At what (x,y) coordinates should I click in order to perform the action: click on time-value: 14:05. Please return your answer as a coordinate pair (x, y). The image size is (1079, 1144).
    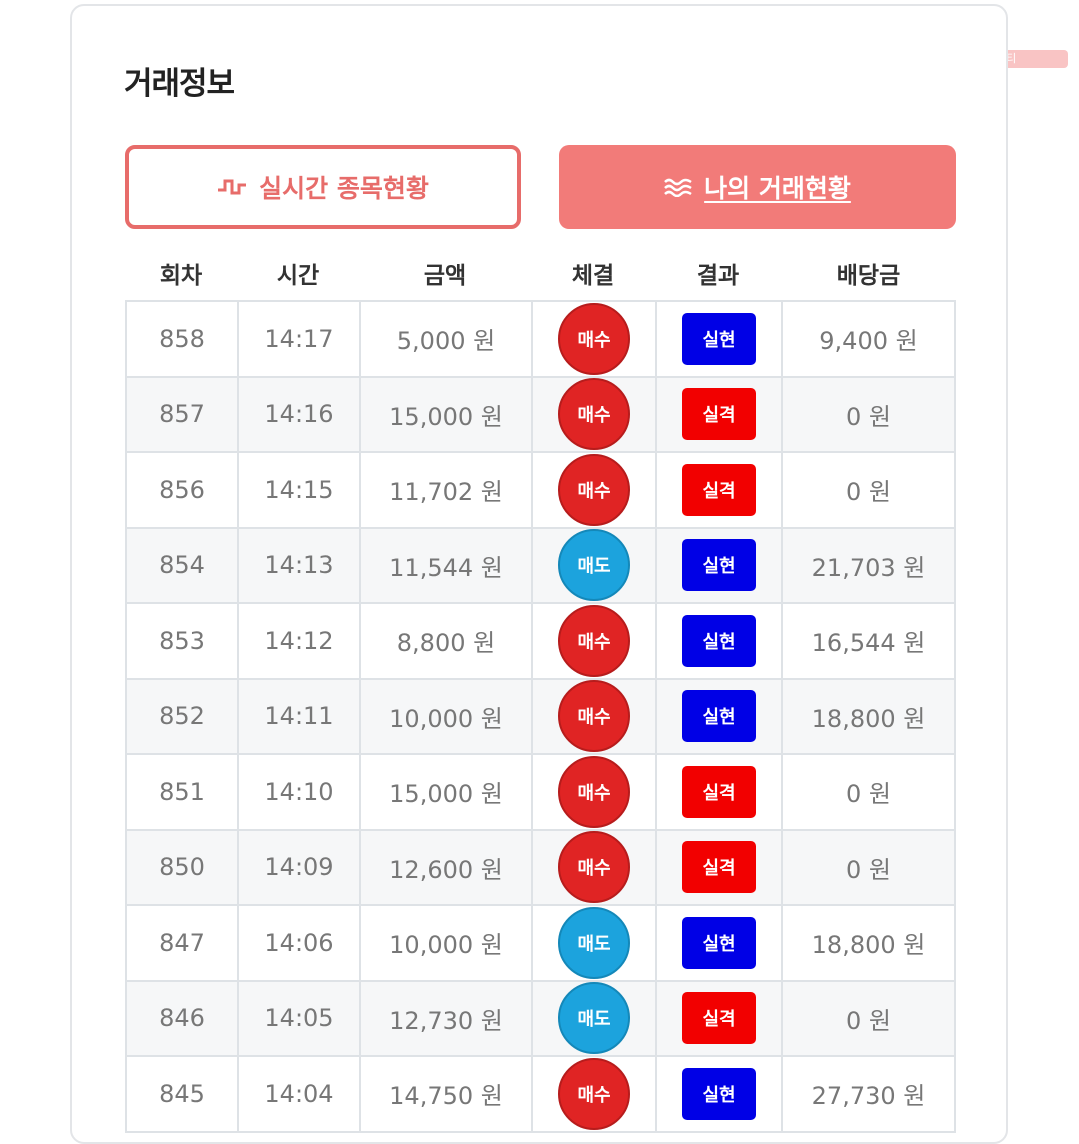
    Looking at the image, I should click on (299, 1018).